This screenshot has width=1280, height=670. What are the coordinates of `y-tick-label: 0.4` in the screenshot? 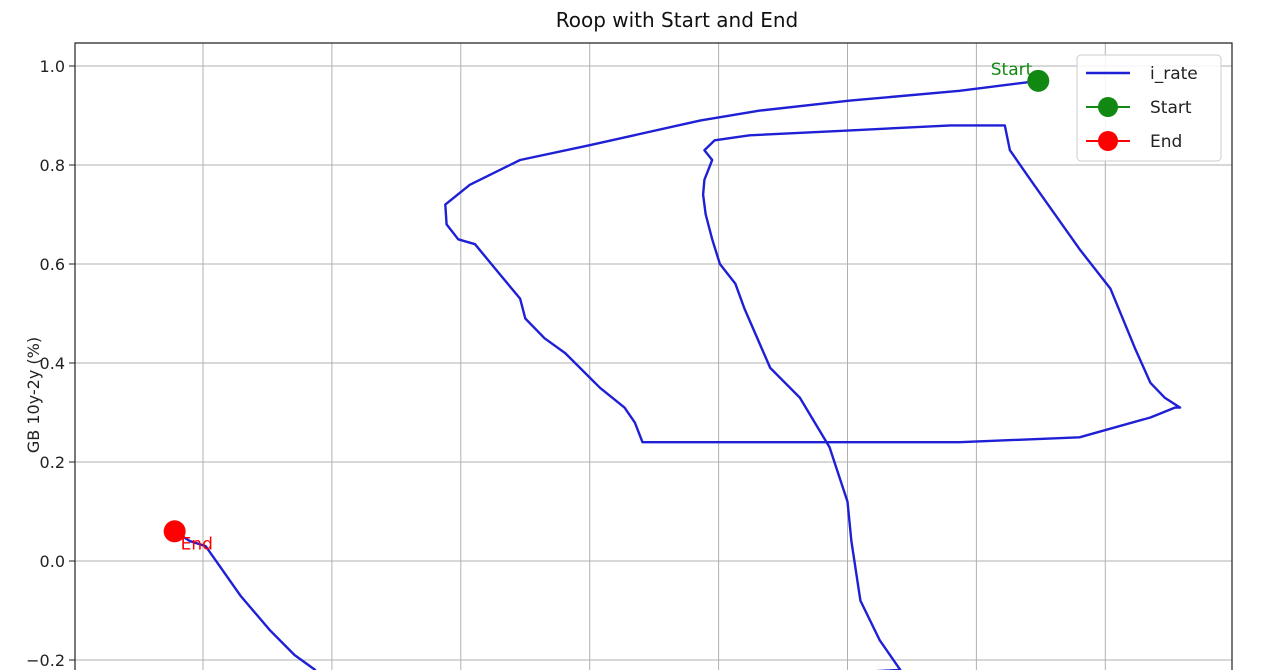 It's located at (52, 363).